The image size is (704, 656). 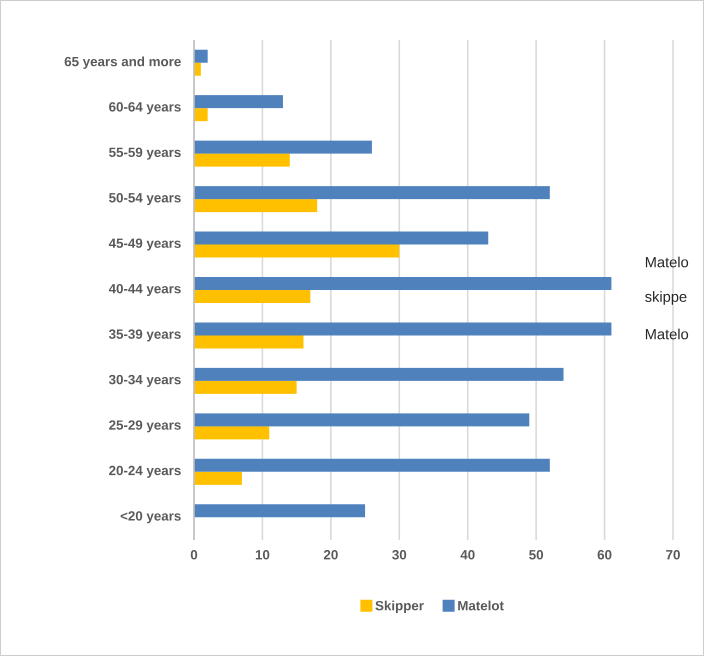 I want to click on x-tick-label: 30, so click(x=399, y=555).